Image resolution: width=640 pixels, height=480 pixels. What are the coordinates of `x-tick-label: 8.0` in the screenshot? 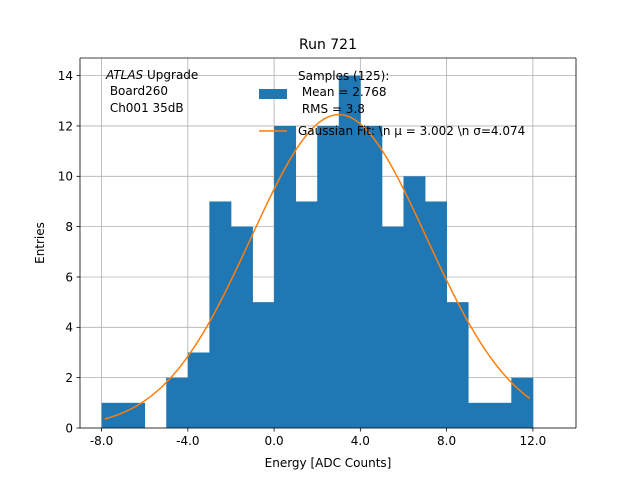 It's located at (446, 441).